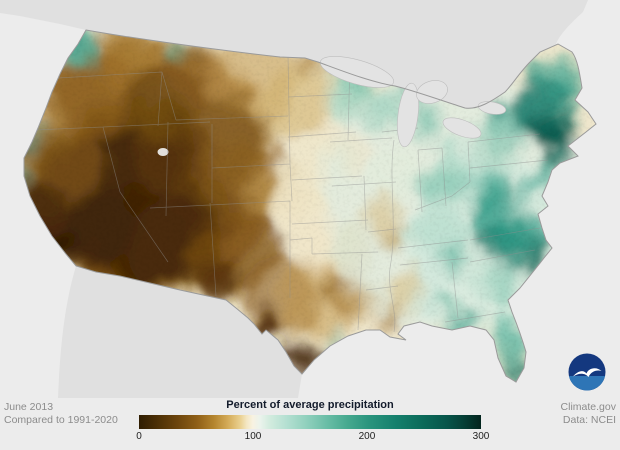  I want to click on mexico-landmass, so click(180, 332).